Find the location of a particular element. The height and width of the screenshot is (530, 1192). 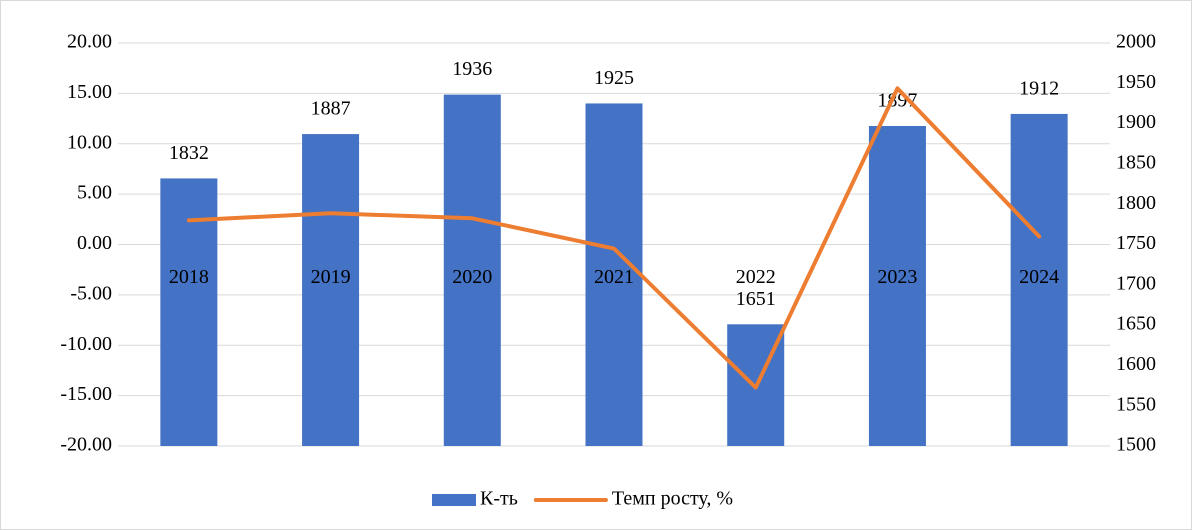

y2-tick-label: 1750 is located at coordinates (1136, 243).